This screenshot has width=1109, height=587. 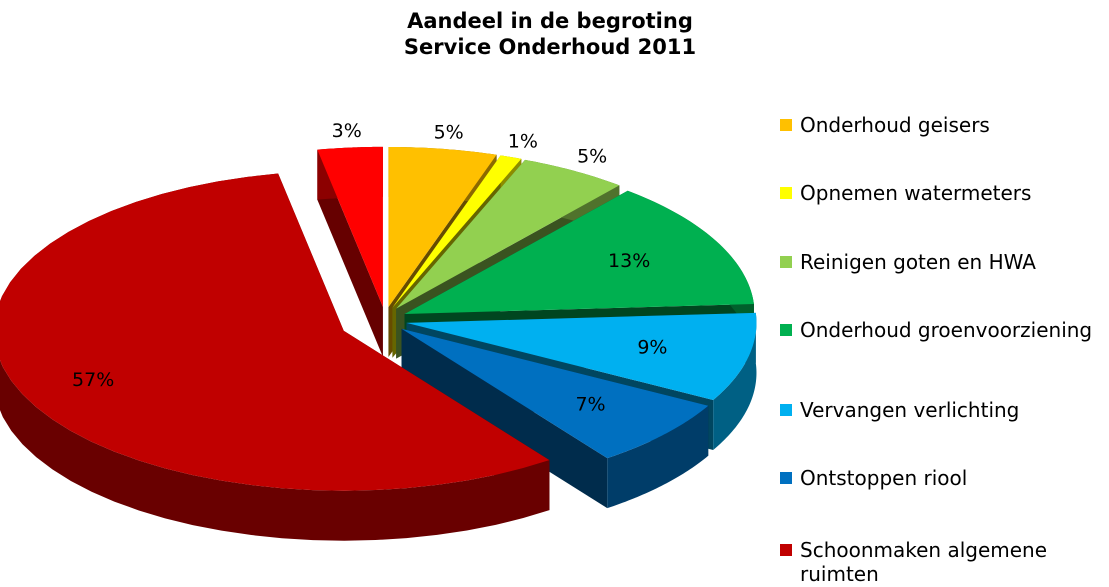 I want to click on legend-item: Reinigen goten en HWA, so click(x=944, y=262).